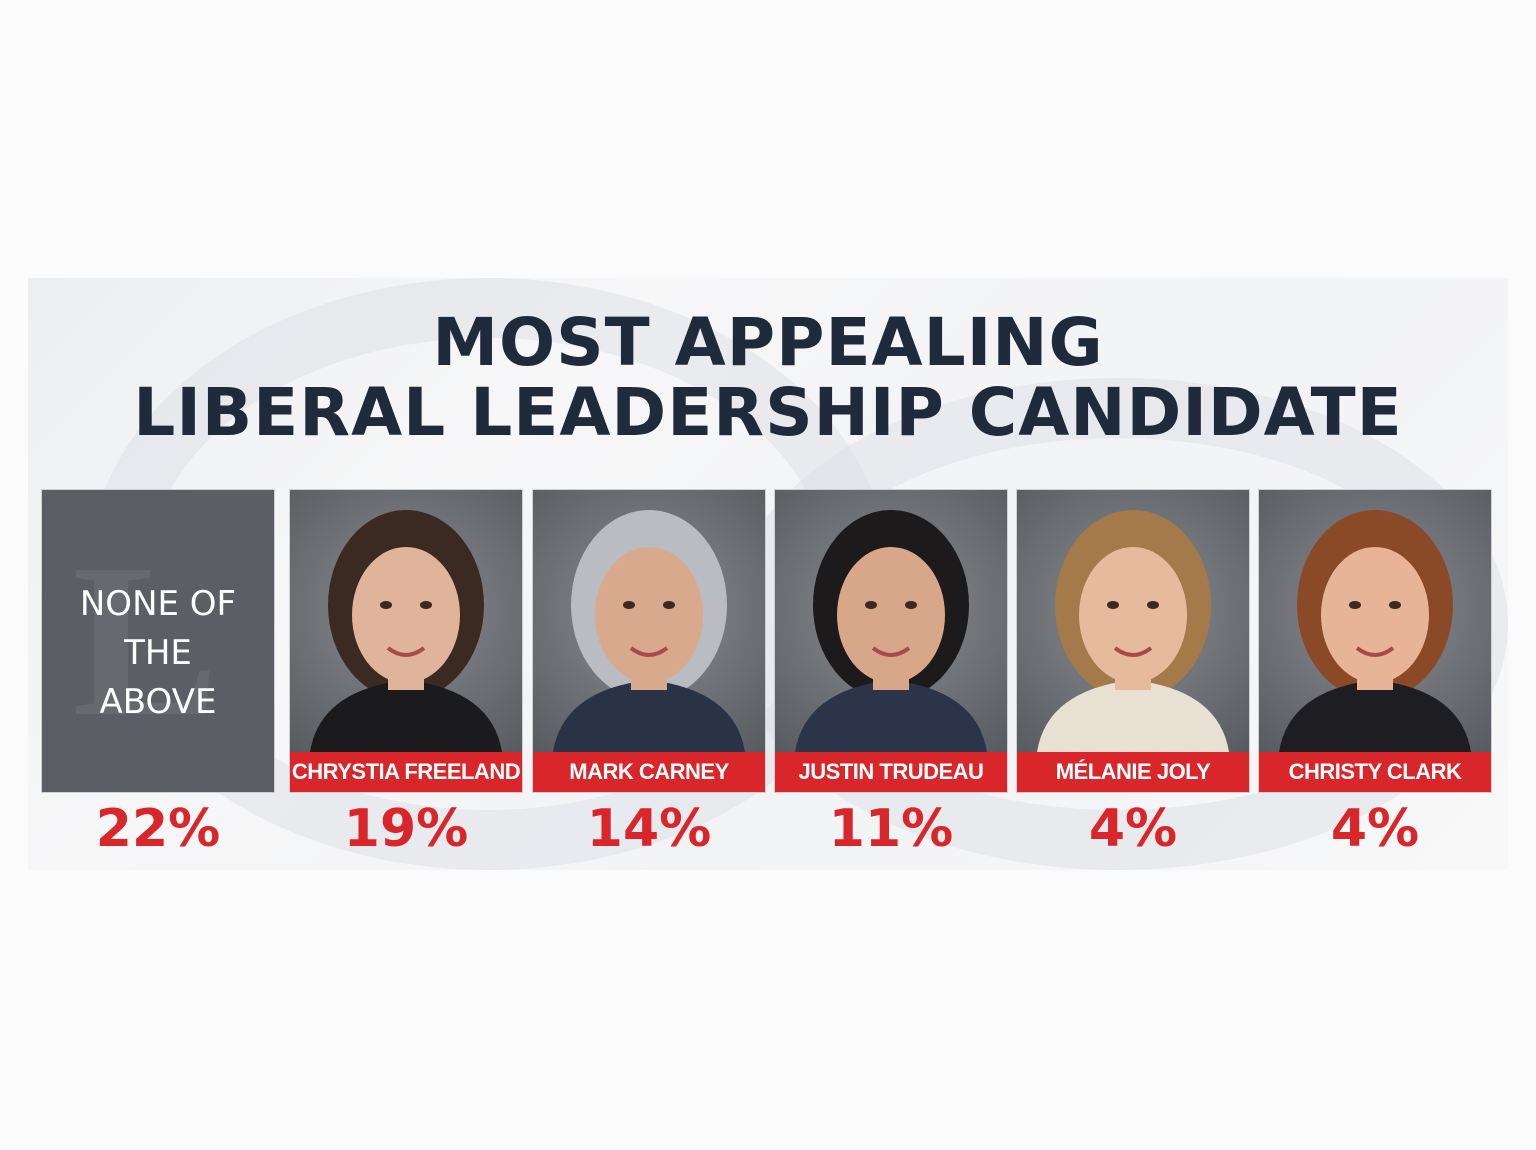 This screenshot has width=1536, height=1150. Describe the element at coordinates (158, 702) in the screenshot. I see `none-line: ABOVE` at that location.